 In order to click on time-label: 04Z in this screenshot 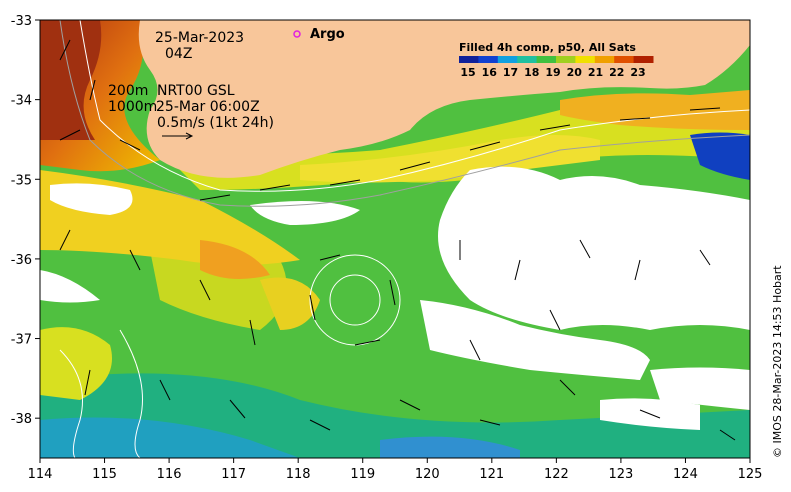, I will do `click(178, 54)`.